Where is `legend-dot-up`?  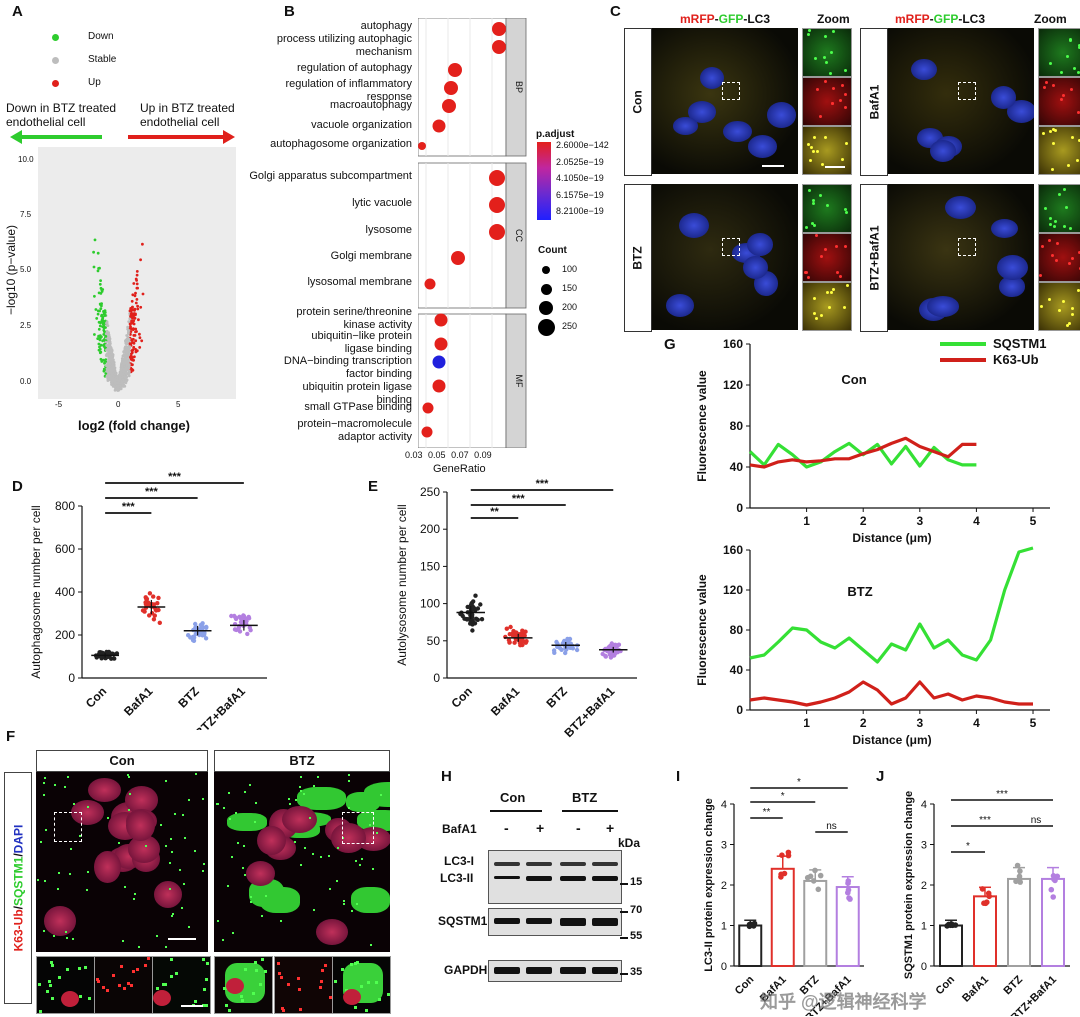 legend-dot-up is located at coordinates (55, 83).